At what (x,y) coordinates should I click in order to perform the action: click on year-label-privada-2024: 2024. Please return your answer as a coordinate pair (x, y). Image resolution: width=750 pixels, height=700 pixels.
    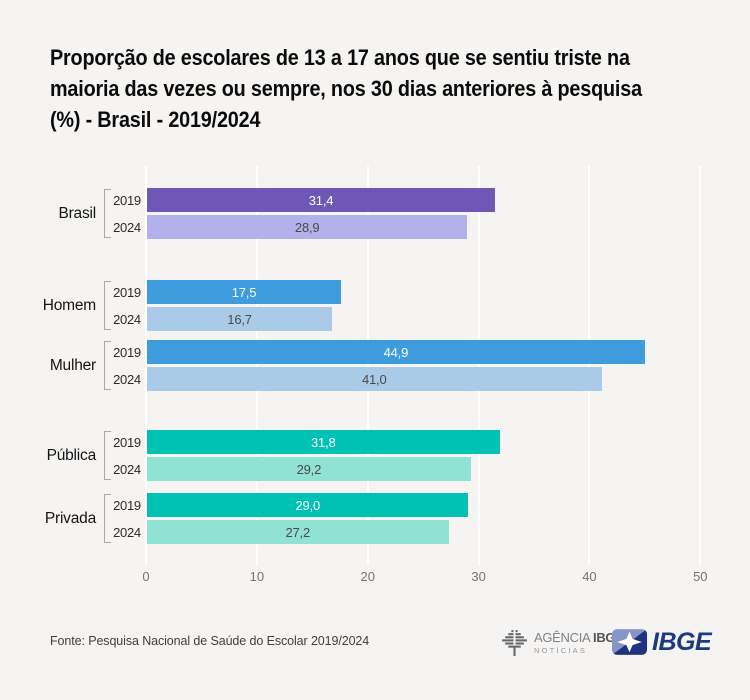
    Looking at the image, I should click on (127, 532).